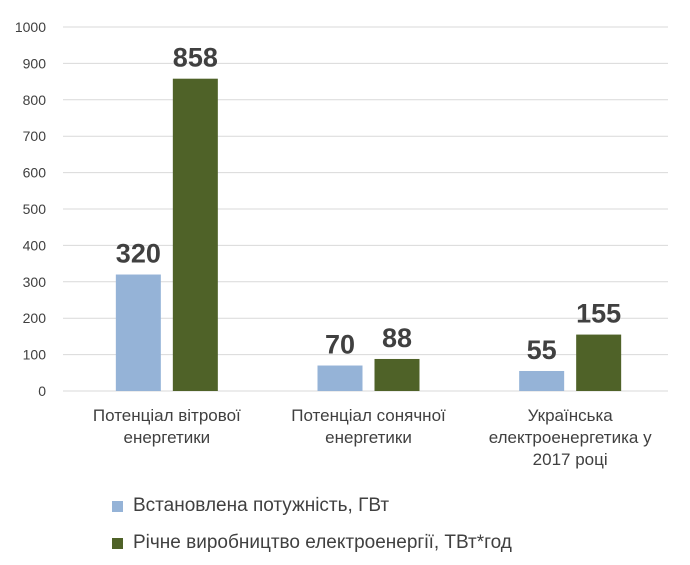 Image resolution: width=690 pixels, height=565 pixels. What do you see at coordinates (138, 254) in the screenshot?
I see `data-label: 320` at bounding box center [138, 254].